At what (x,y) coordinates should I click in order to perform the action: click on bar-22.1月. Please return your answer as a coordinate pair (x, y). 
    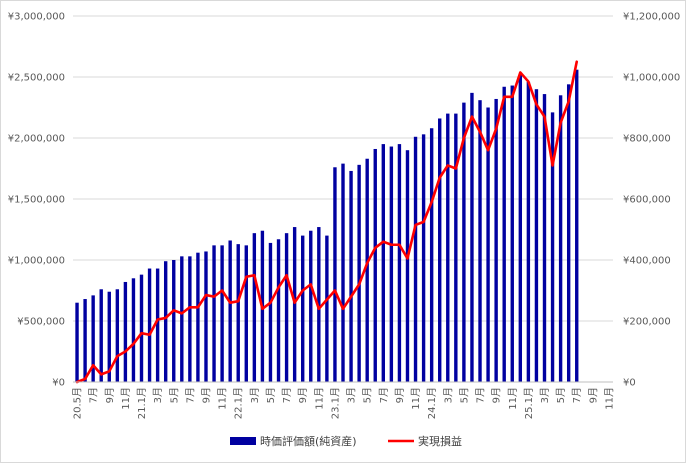
    Looking at the image, I should click on (238, 313).